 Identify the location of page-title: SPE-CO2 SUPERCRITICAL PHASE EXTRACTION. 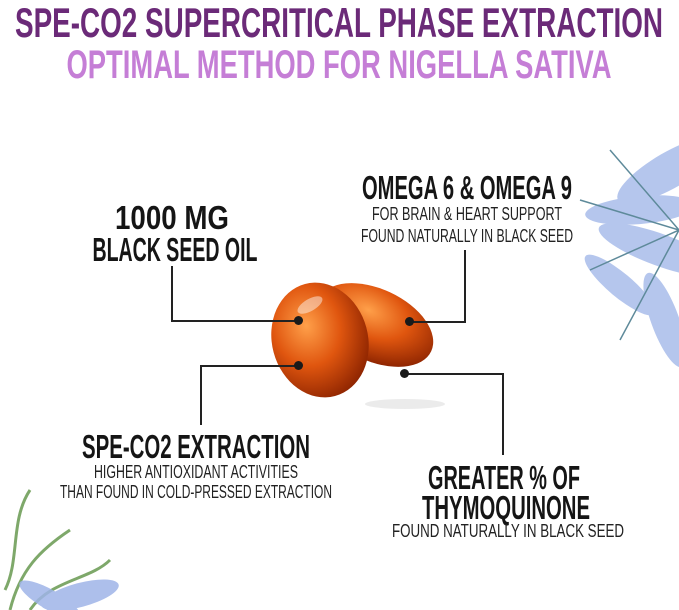
(339, 23).